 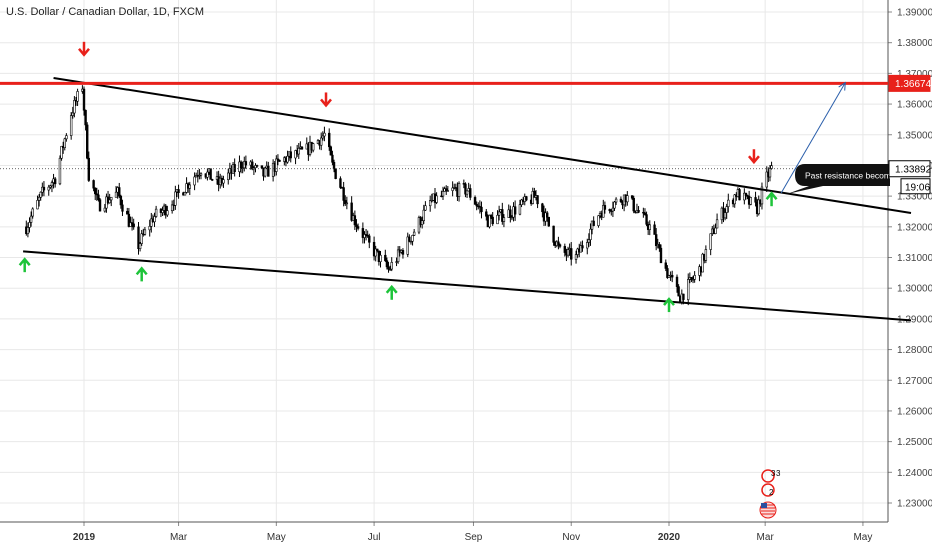 I want to click on event-count-top-second: 3, so click(x=778, y=473).